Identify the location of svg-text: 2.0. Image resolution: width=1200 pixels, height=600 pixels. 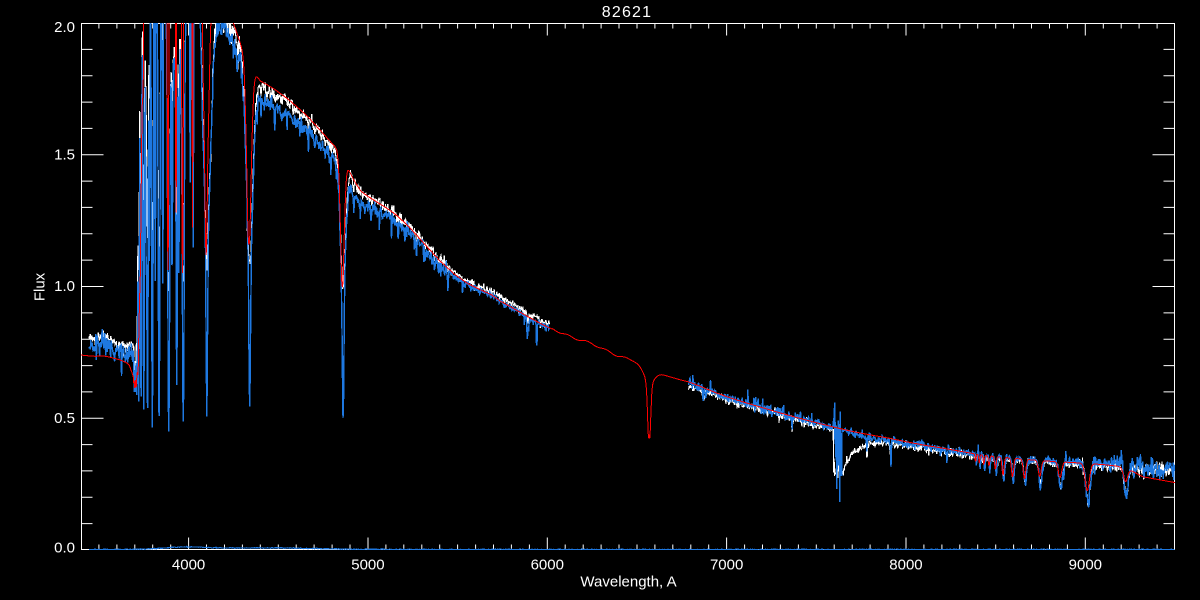
(64, 27).